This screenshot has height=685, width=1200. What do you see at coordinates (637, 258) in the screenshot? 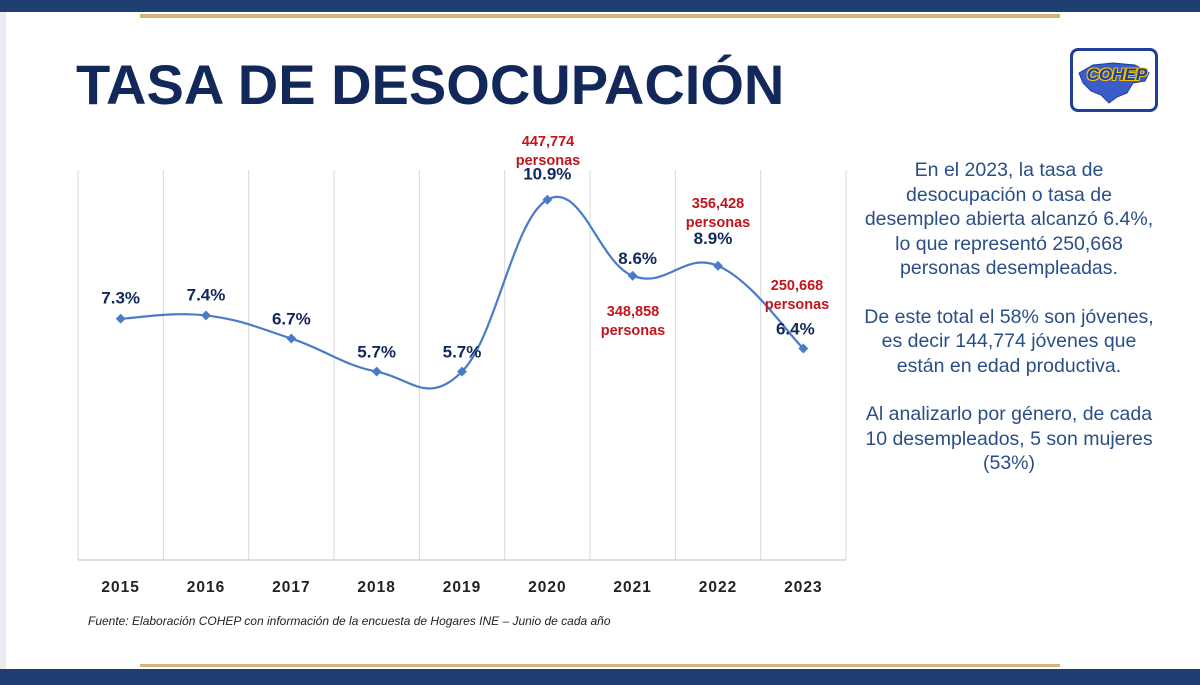
I see `value-label: 8.6%` at bounding box center [637, 258].